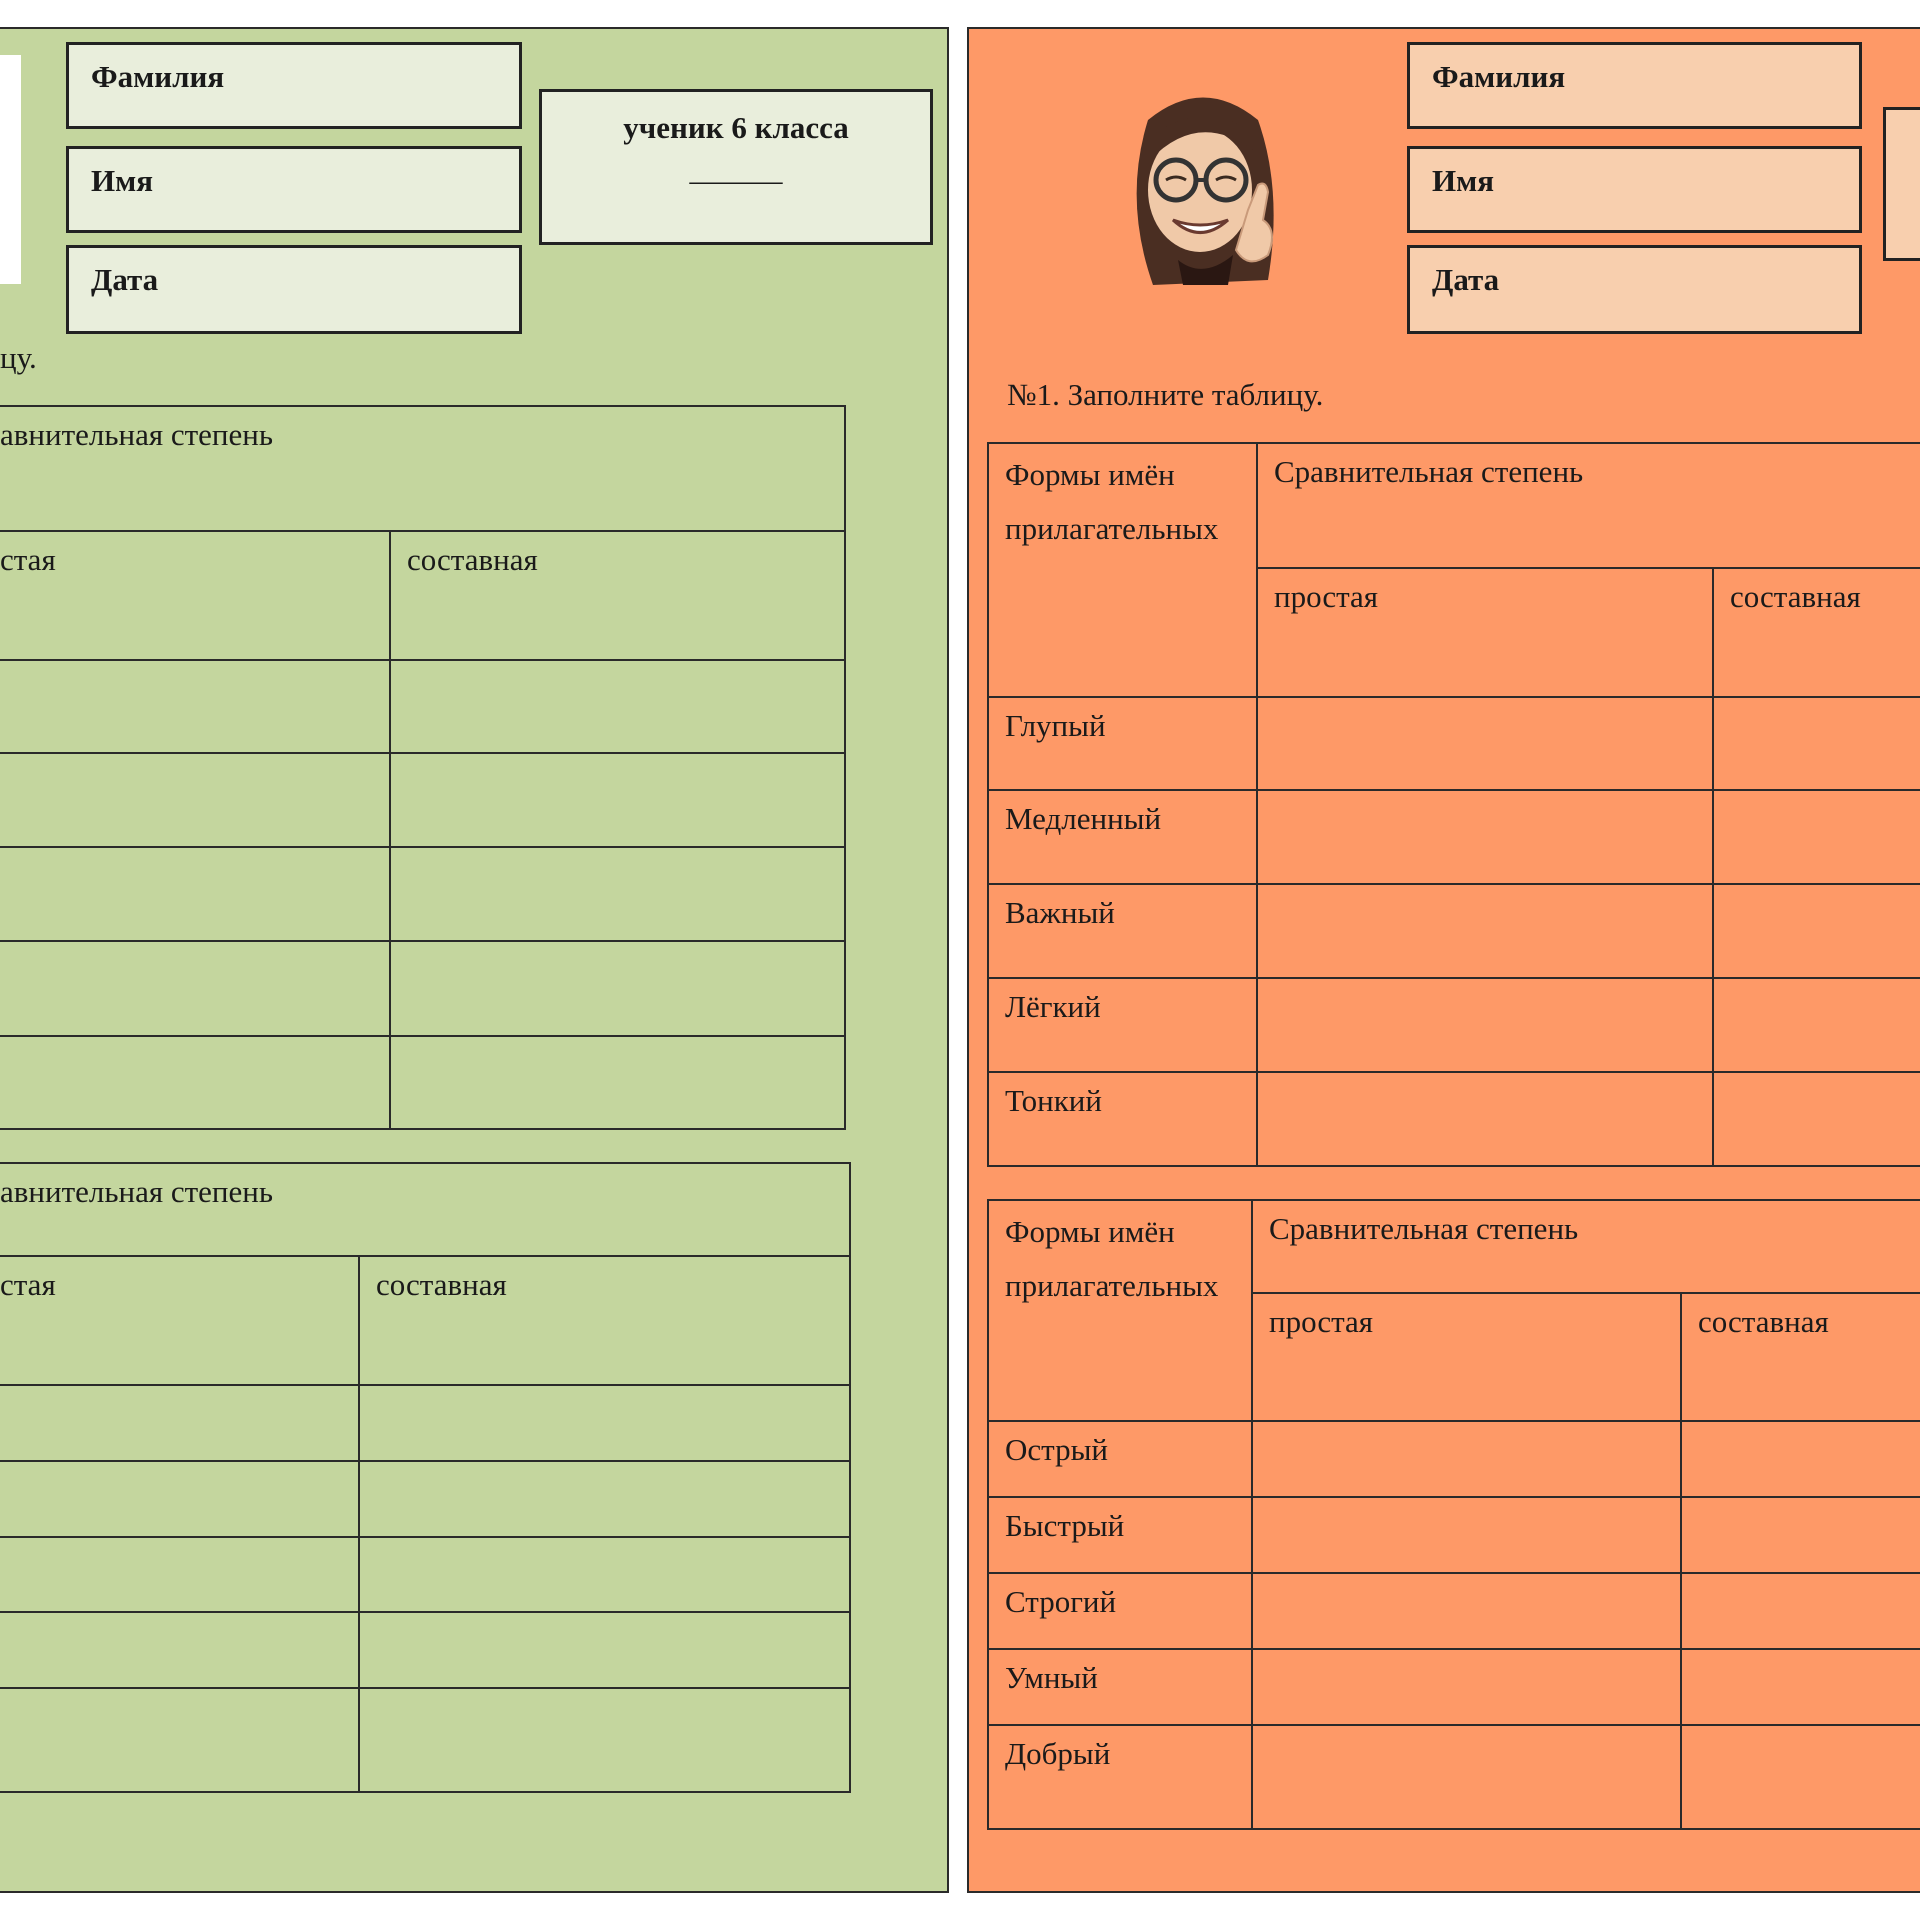  Describe the element at coordinates (736, 127) in the screenshot. I see `grade-label: ученик 6 класса` at that location.